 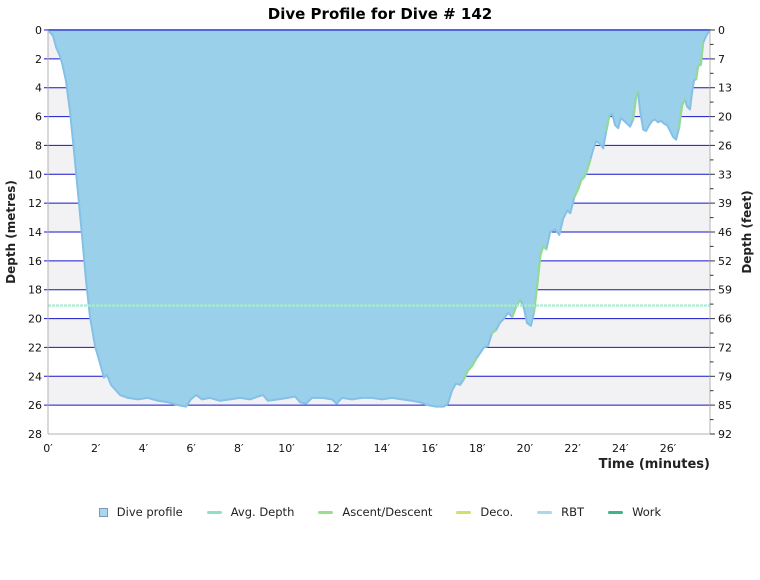 I want to click on y-axis-title-metres: Depth (metres), so click(x=11, y=232).